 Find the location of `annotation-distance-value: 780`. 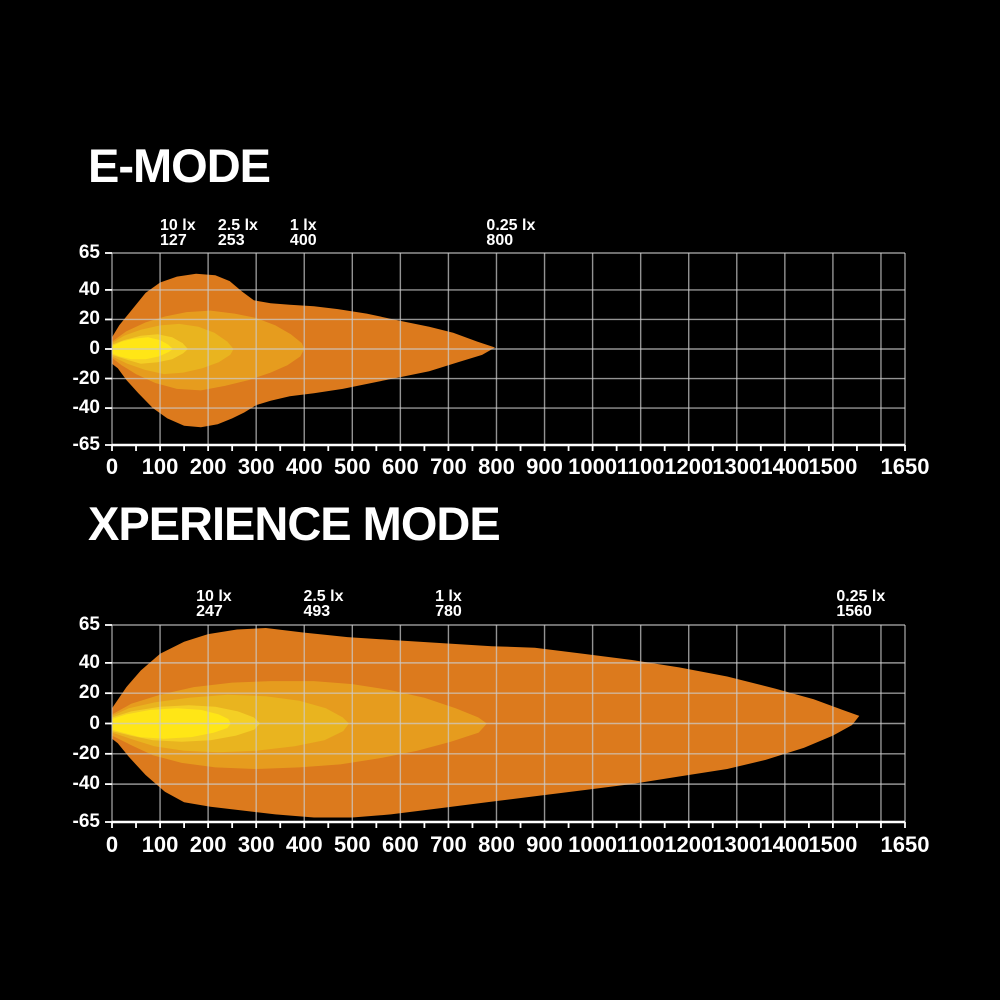

annotation-distance-value: 780 is located at coordinates (448, 611).